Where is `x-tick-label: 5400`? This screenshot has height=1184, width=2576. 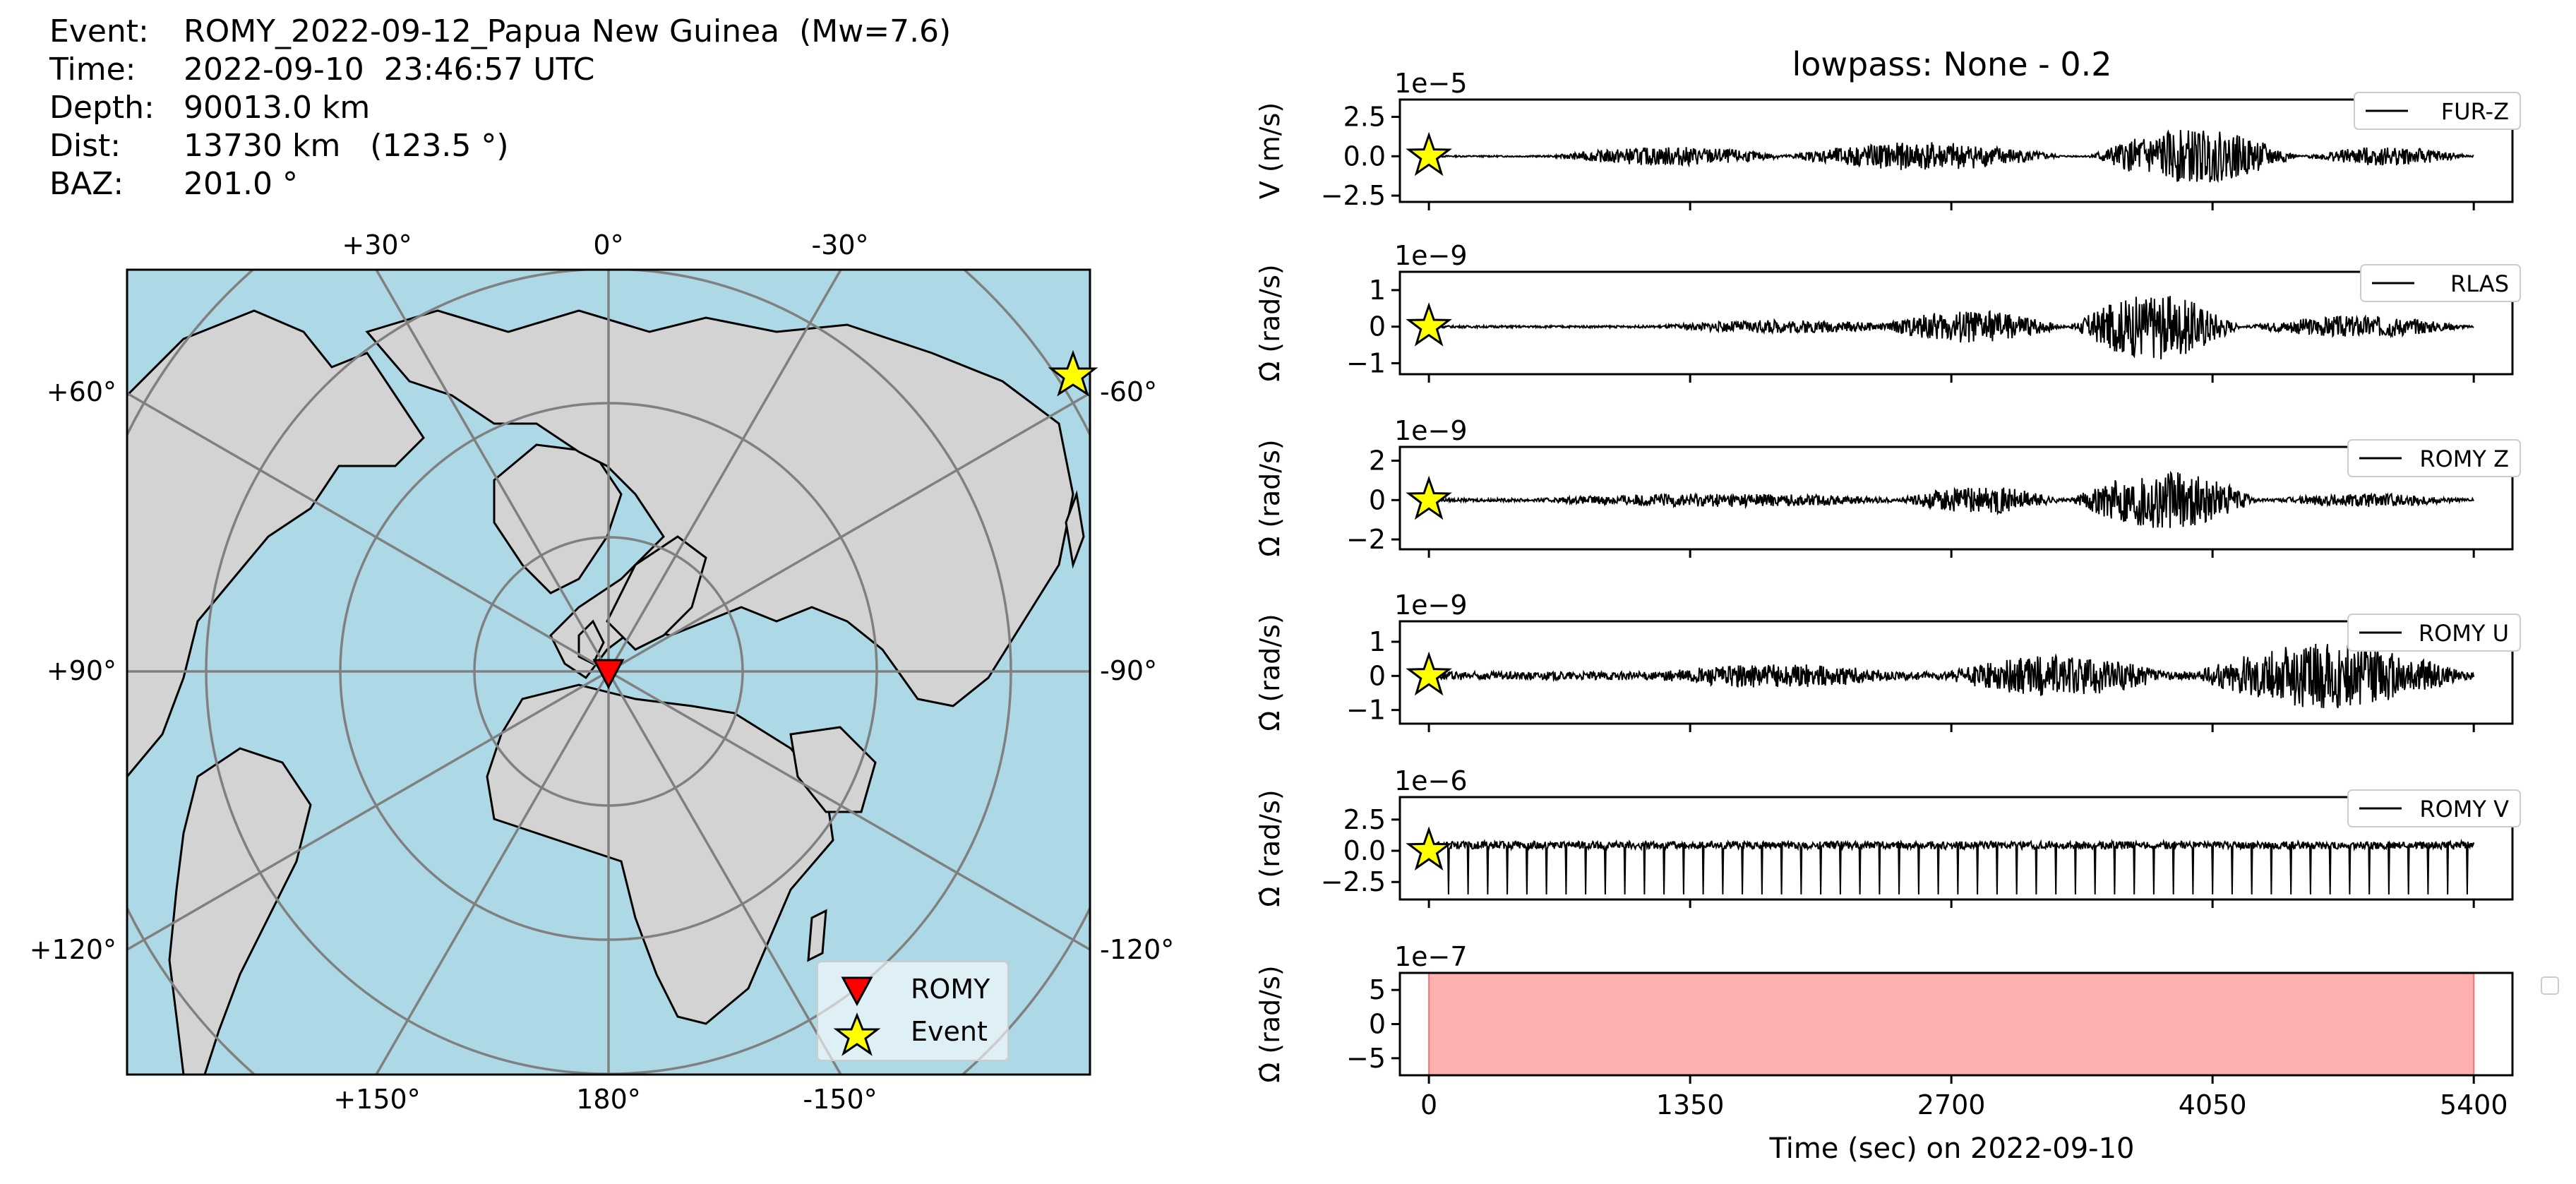
x-tick-label: 5400 is located at coordinates (2474, 1104).